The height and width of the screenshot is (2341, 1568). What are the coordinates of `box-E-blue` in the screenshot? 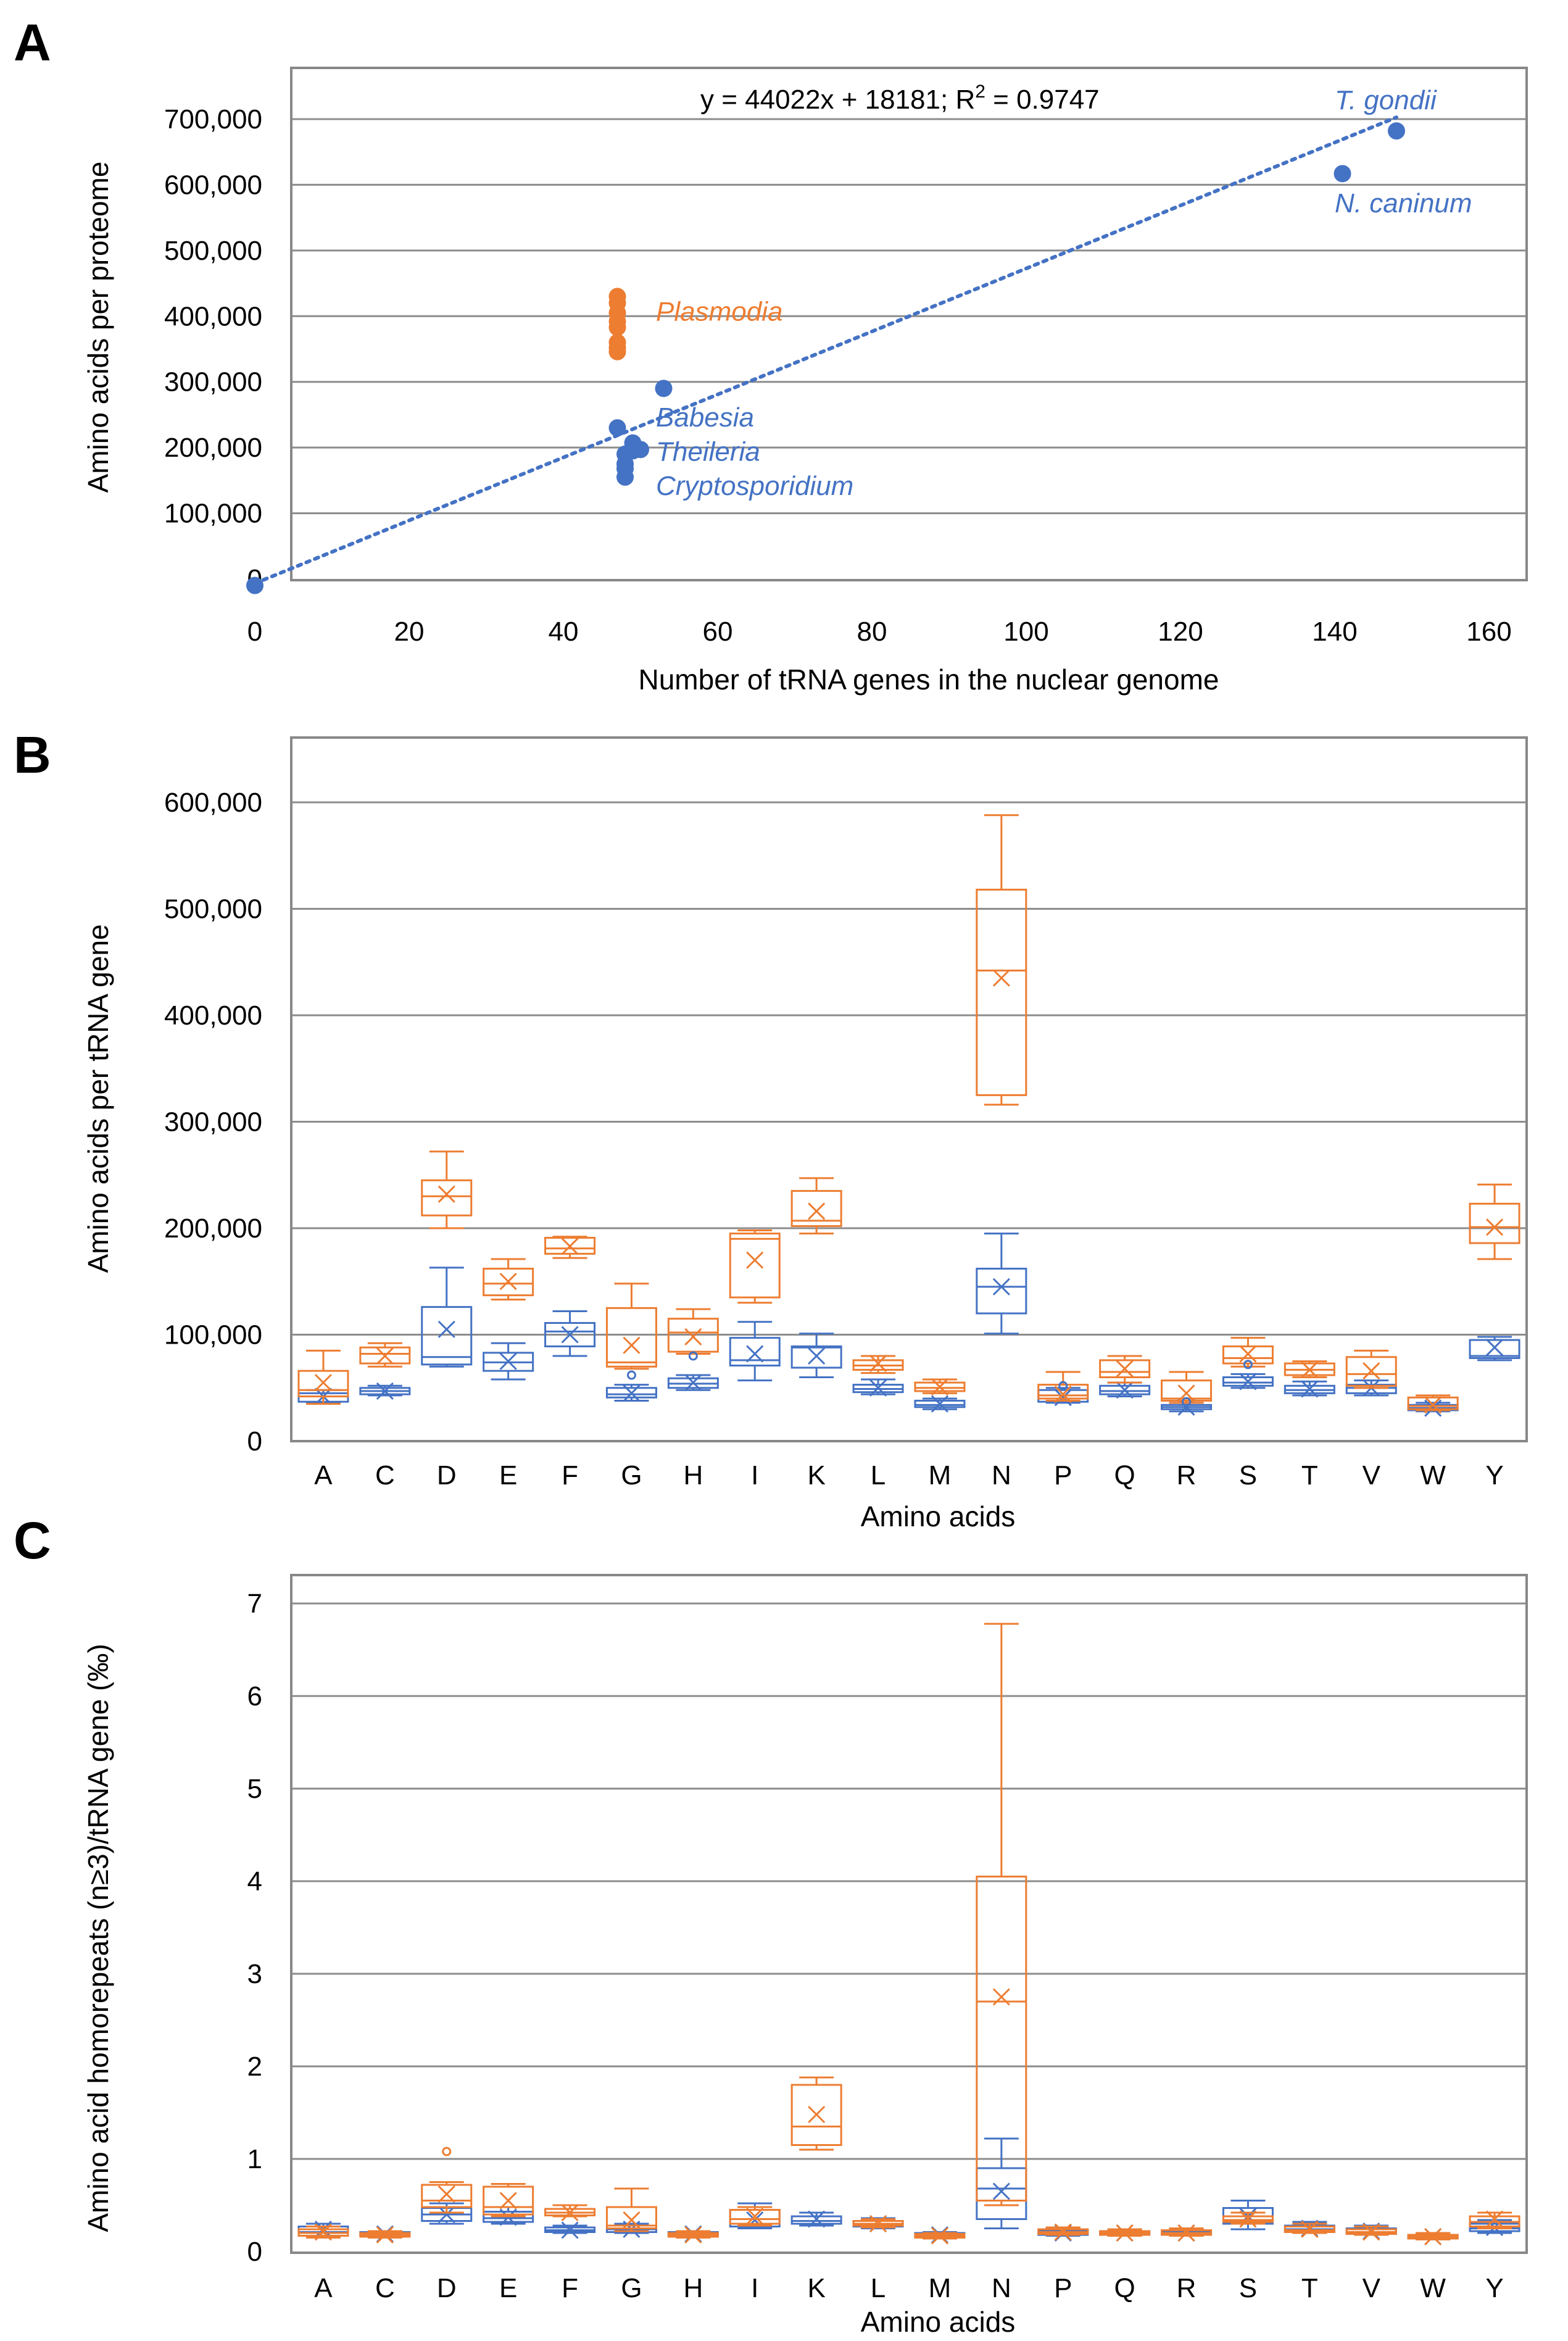 It's located at (508, 1361).